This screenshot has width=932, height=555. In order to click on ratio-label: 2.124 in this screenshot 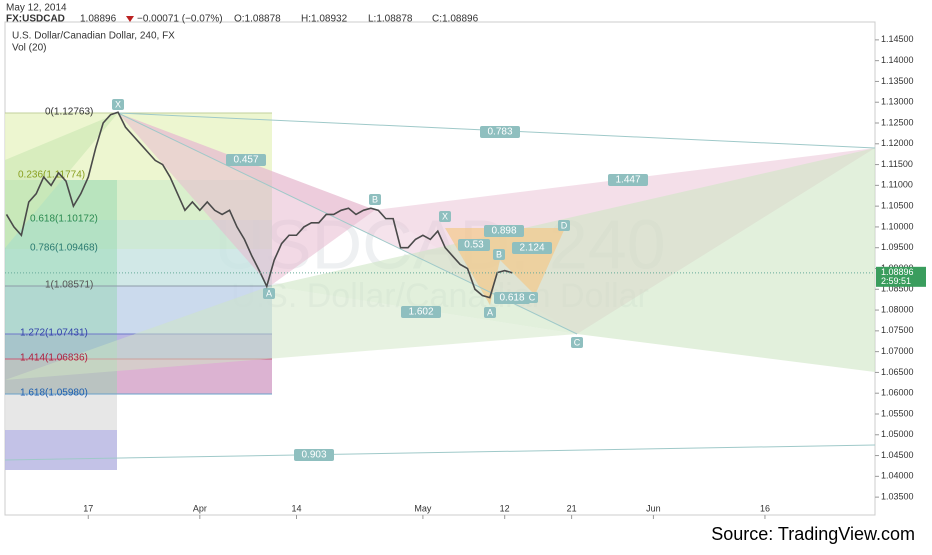, I will do `click(531, 248)`.